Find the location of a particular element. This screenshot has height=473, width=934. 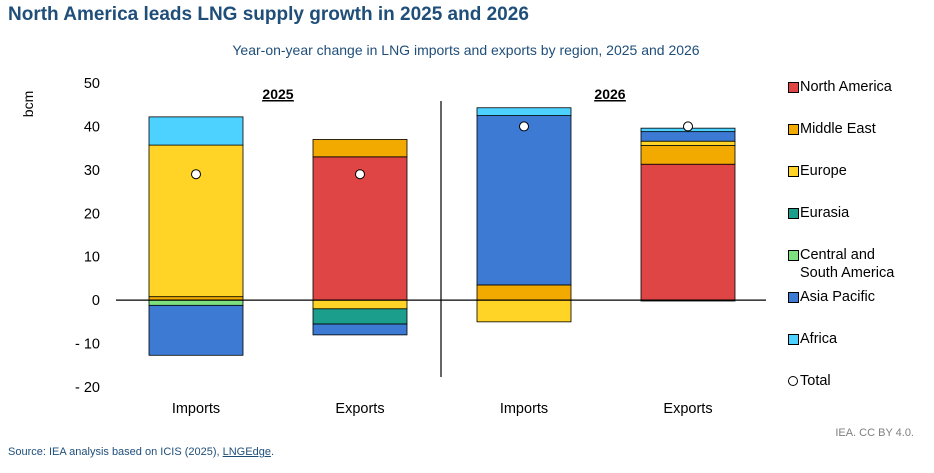

legend-label: Eurasia is located at coordinates (825, 213).